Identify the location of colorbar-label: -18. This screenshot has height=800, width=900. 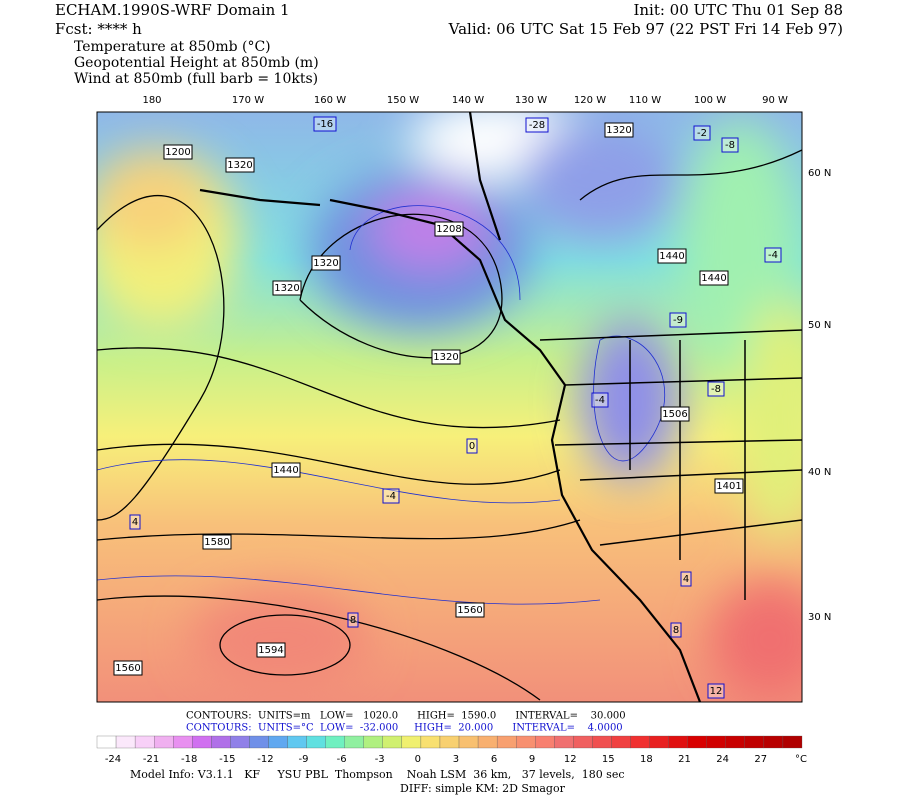
(189, 759).